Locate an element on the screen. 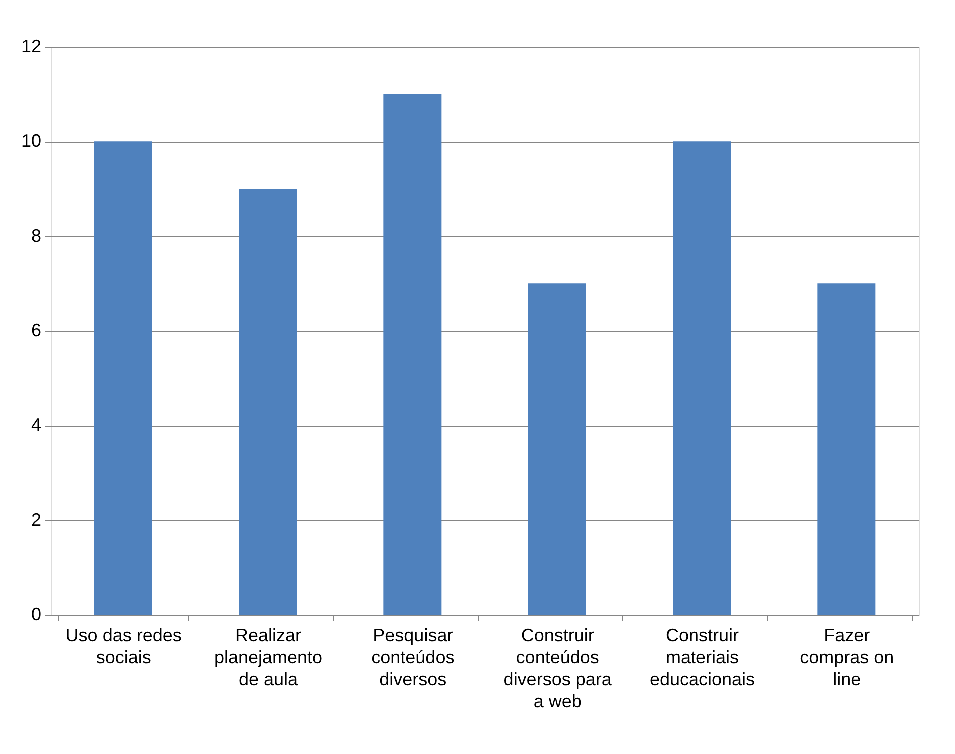  y-tick-label: 2 is located at coordinates (36, 520).